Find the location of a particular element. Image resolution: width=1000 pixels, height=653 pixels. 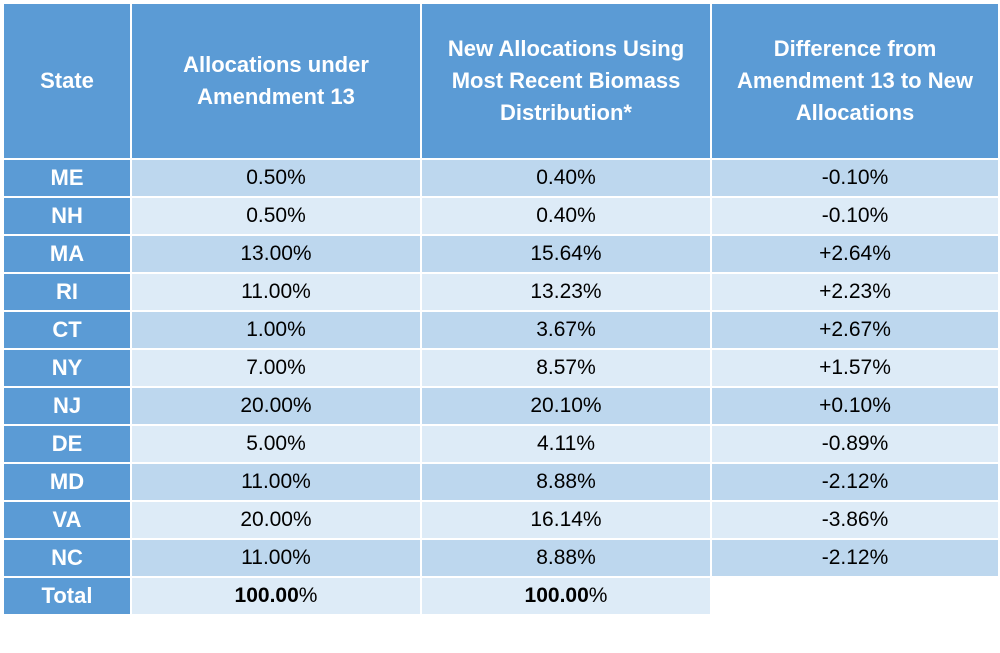

difference-cell: -3.86% is located at coordinates (855, 520).